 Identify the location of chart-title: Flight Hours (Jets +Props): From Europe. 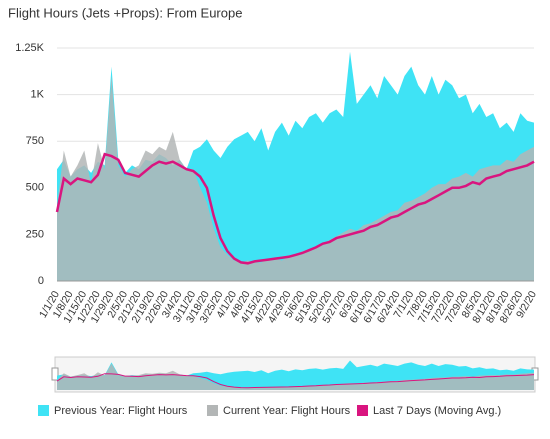
(125, 12).